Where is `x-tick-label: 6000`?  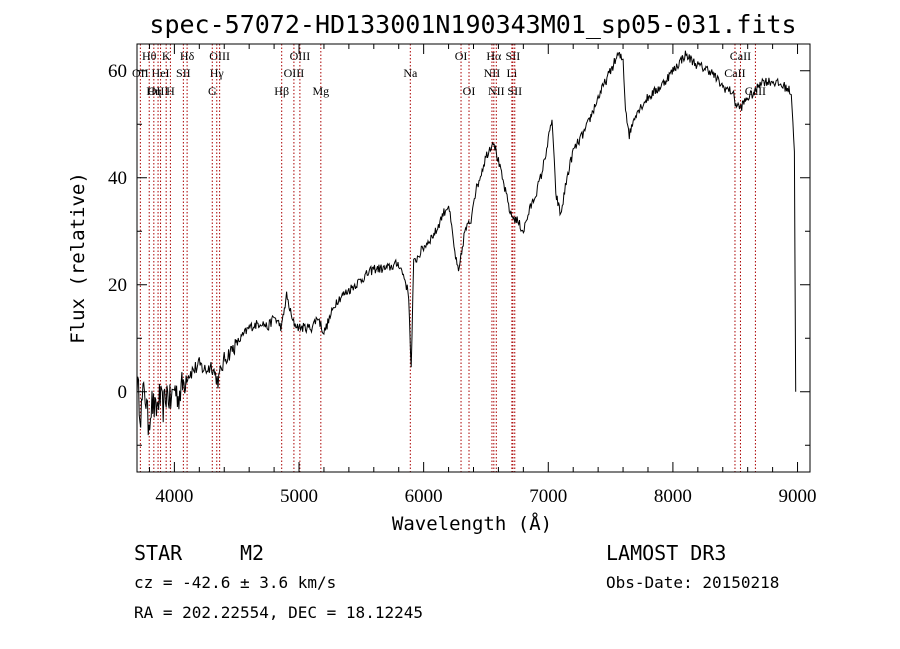
x-tick-label: 6000 is located at coordinates (424, 496).